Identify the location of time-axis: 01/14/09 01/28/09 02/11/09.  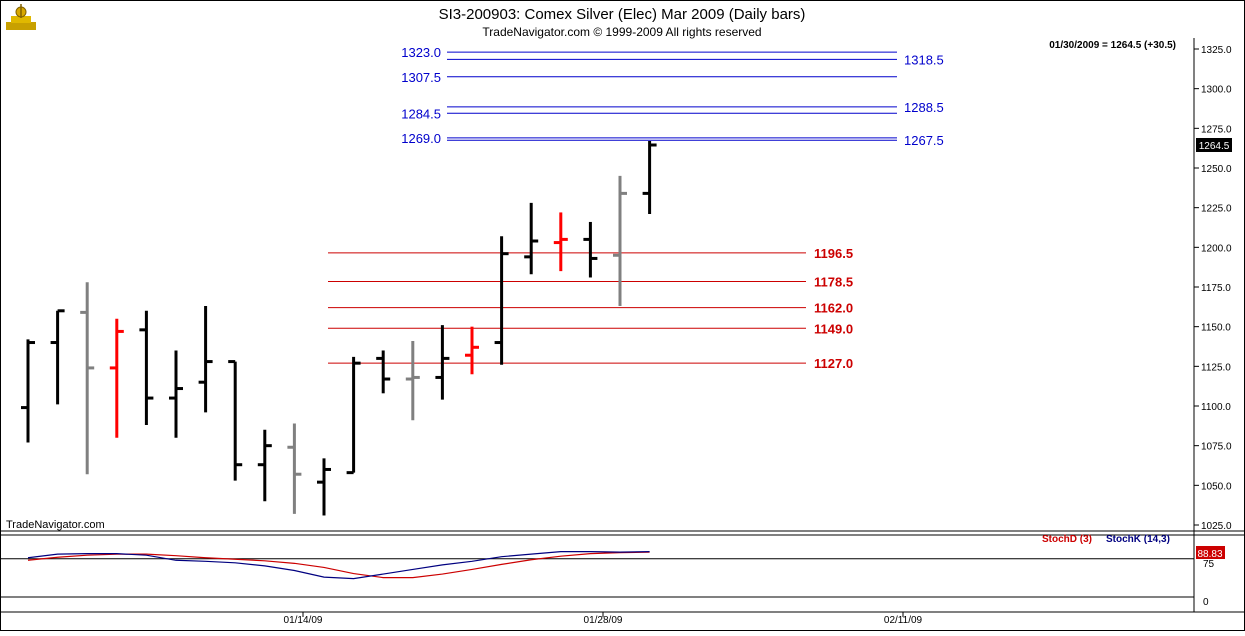
(603, 619).